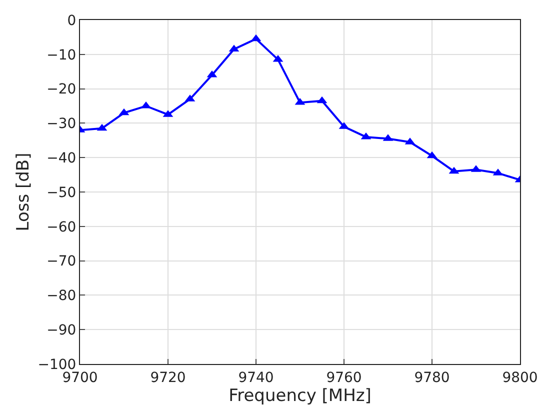 This screenshot has height=416, width=550. What do you see at coordinates (168, 378) in the screenshot?
I see `x-tick-label: 9720` at bounding box center [168, 378].